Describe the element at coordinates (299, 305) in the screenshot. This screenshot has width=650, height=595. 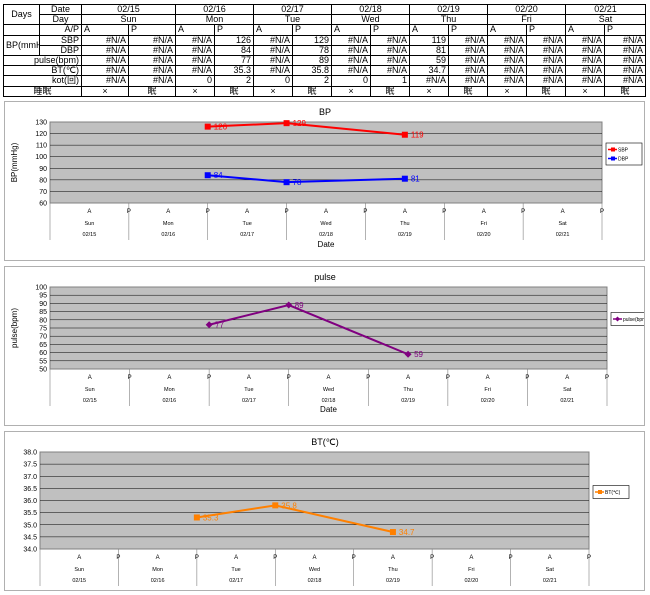
I see `data-label: 89` at that location.